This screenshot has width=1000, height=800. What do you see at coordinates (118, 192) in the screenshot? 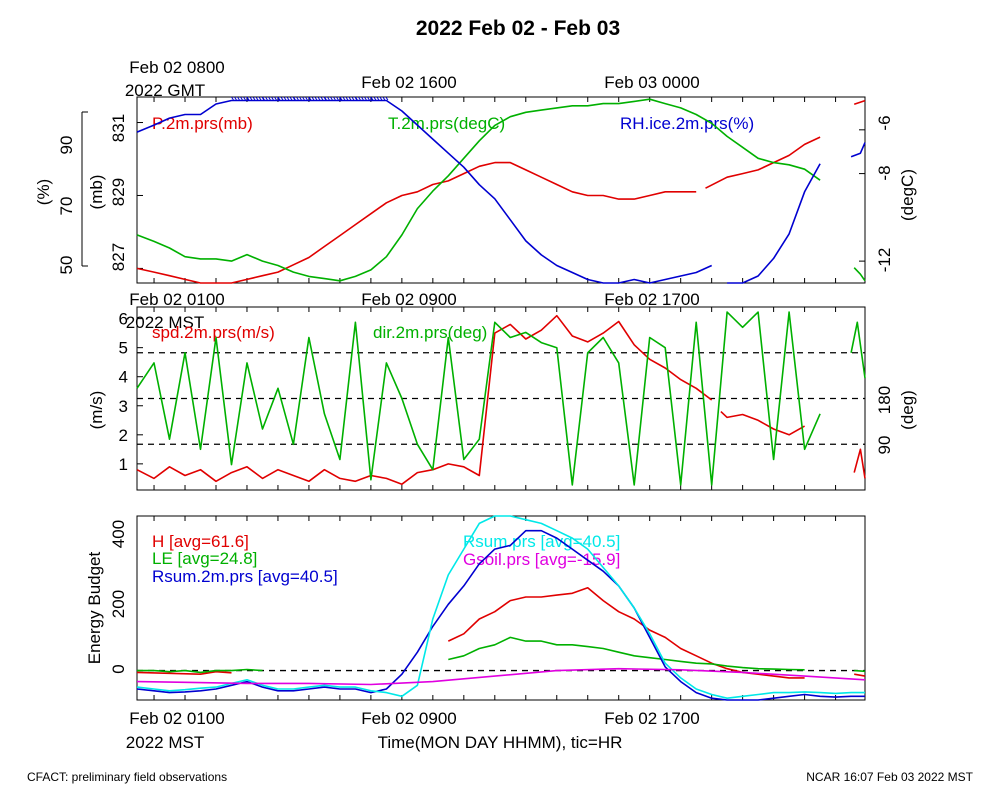
I see `pressure-tick-label: 829` at bounding box center [118, 192].